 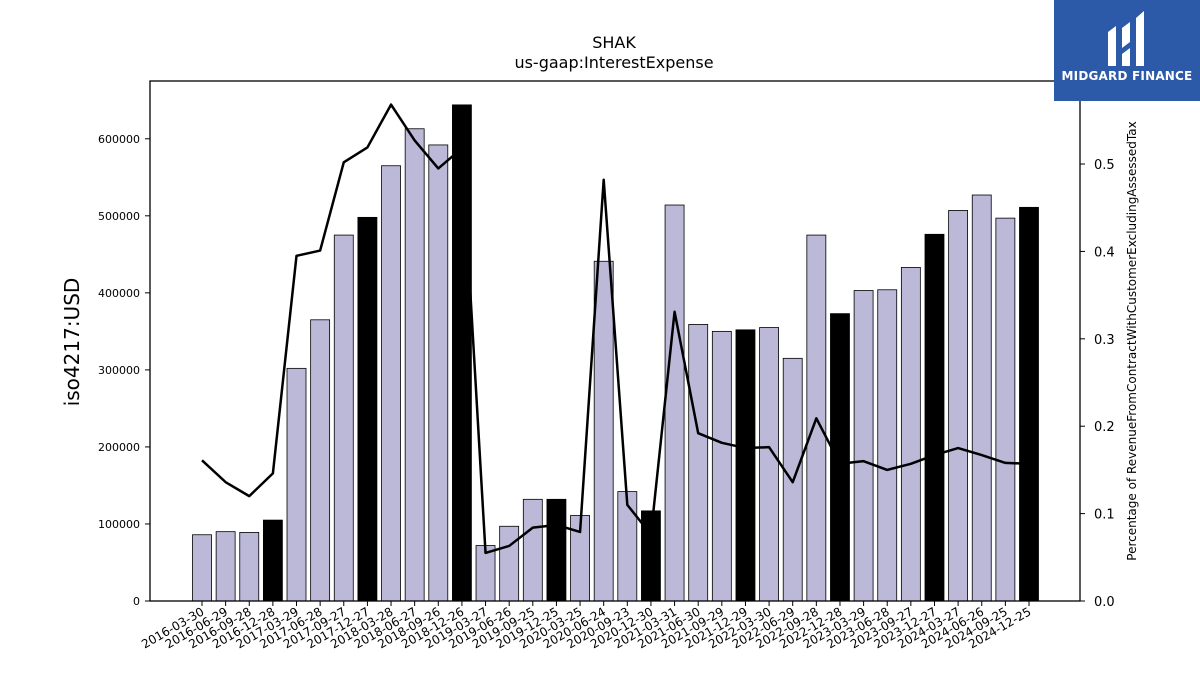 I want to click on y2-tick-label: 0.5, so click(x=1104, y=165).